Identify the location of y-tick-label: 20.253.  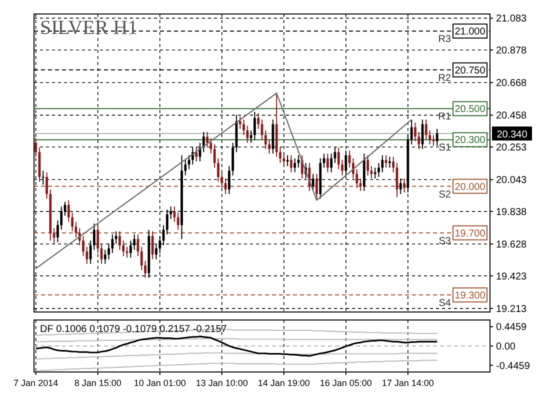
(512, 148).